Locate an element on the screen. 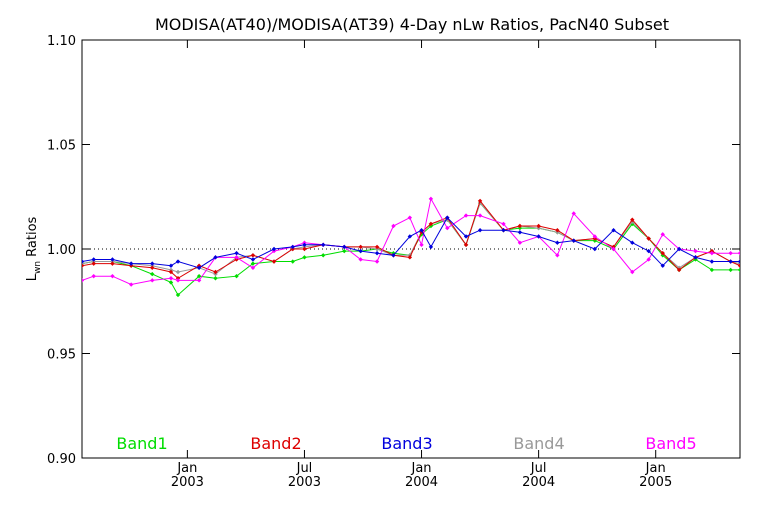  y-tick-label: 1.00 is located at coordinates (61, 250).